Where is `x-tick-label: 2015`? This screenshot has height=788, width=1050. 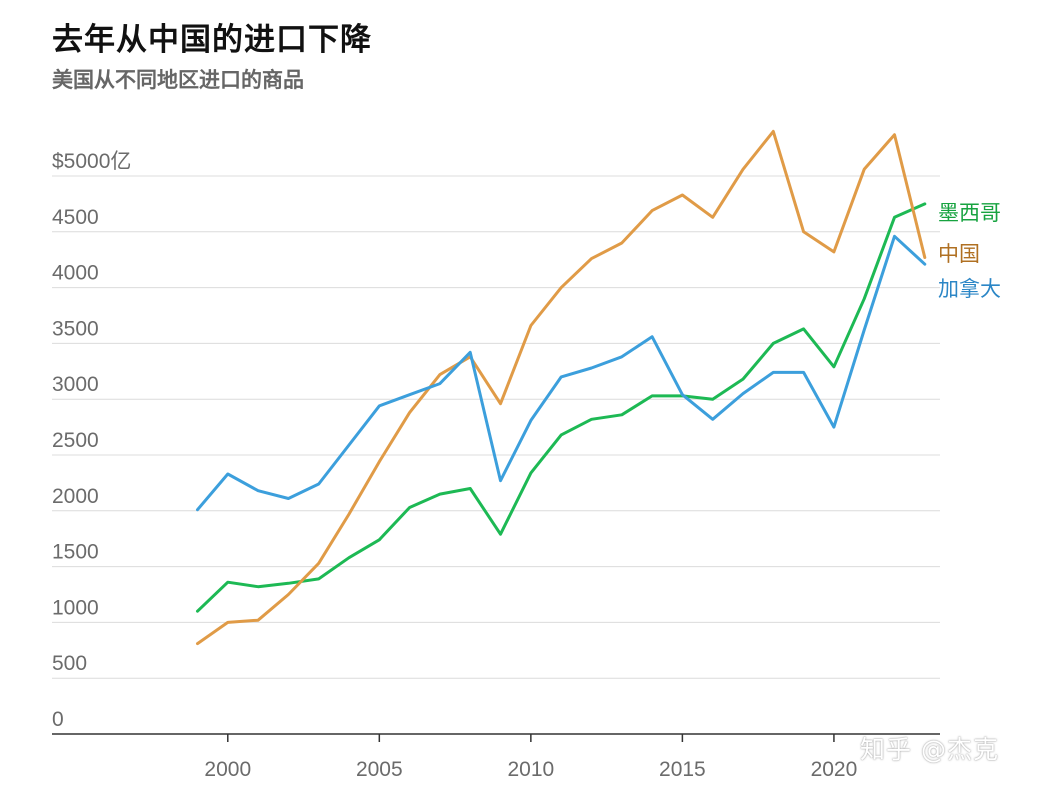 x-tick-label: 2015 is located at coordinates (682, 769).